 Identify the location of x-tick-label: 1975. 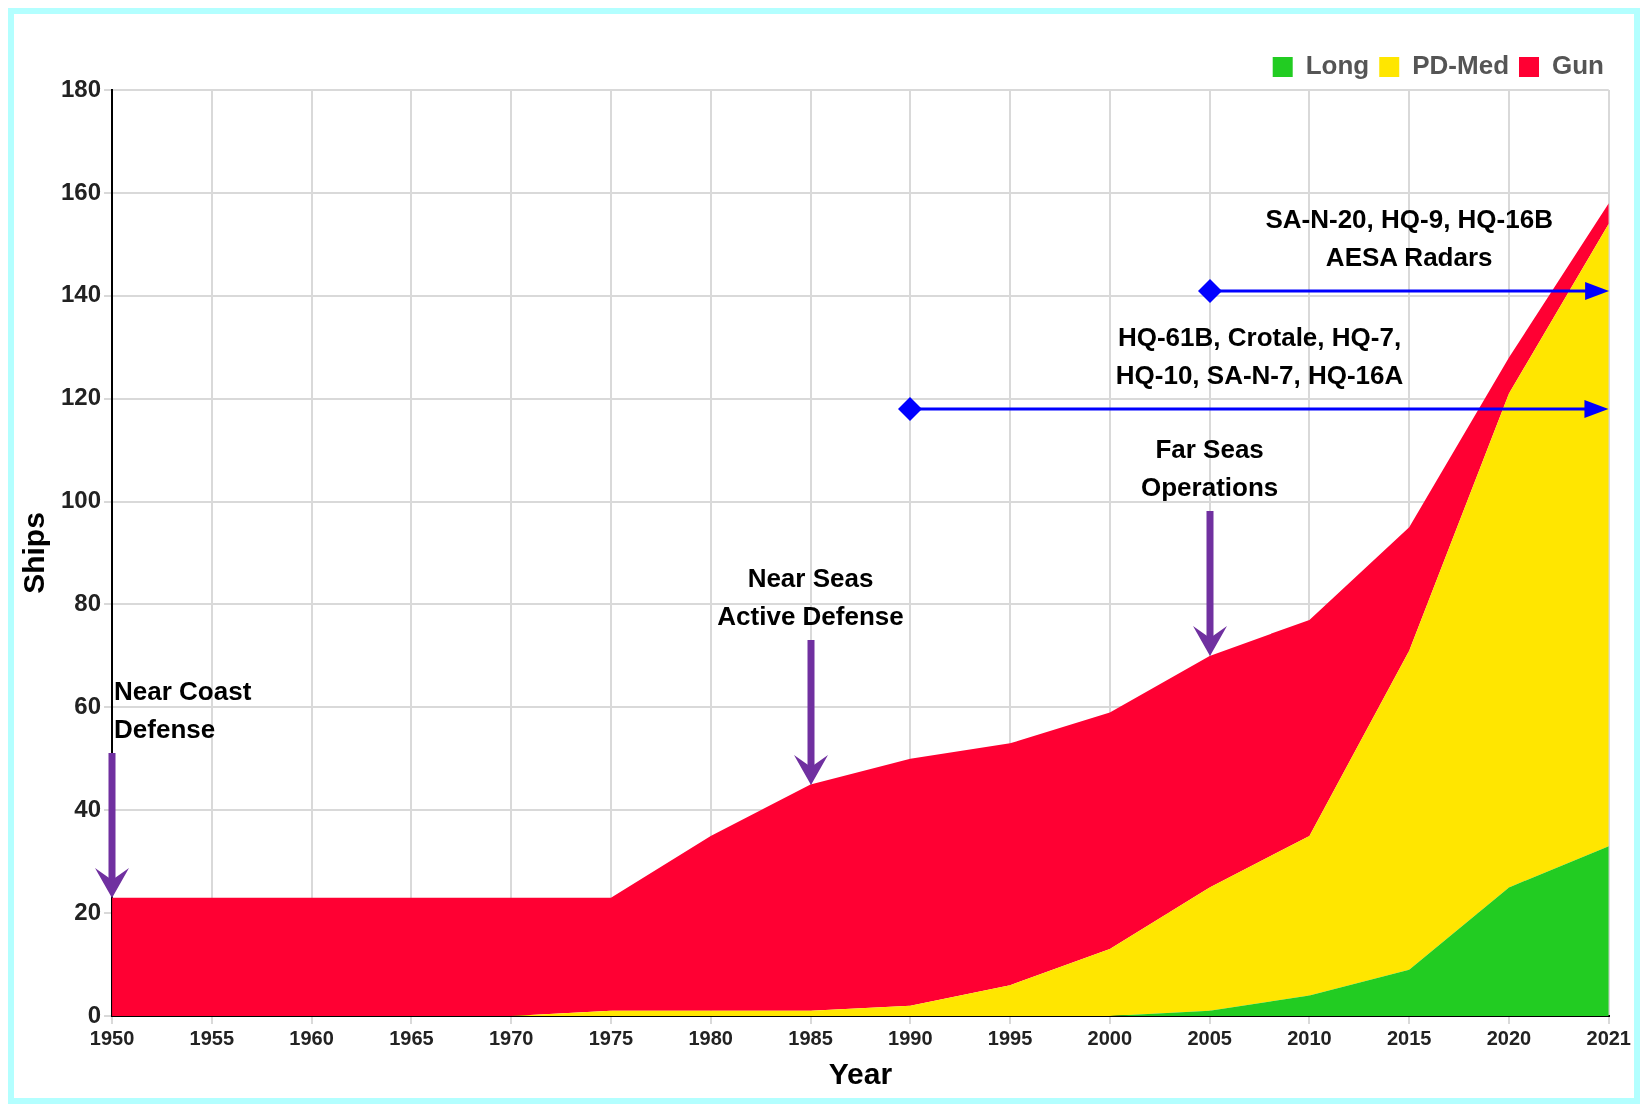
(611, 1037).